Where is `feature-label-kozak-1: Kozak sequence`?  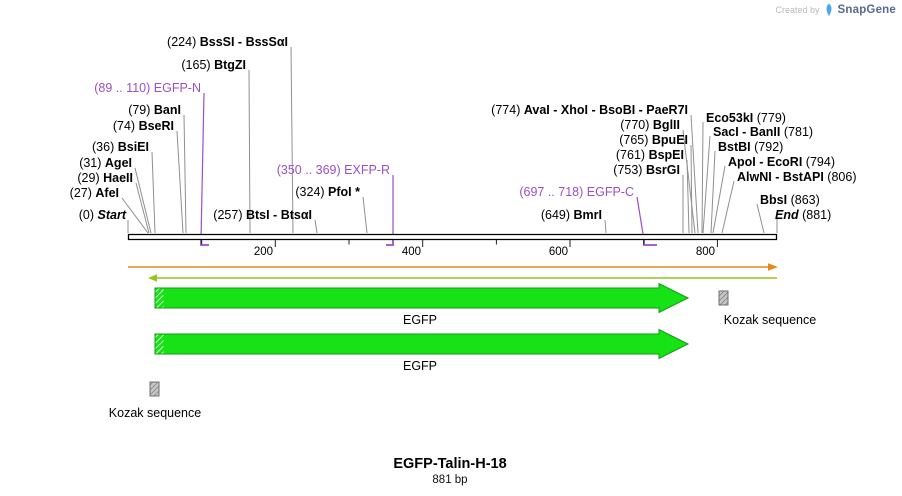
feature-label-kozak-1: Kozak sequence is located at coordinates (770, 320).